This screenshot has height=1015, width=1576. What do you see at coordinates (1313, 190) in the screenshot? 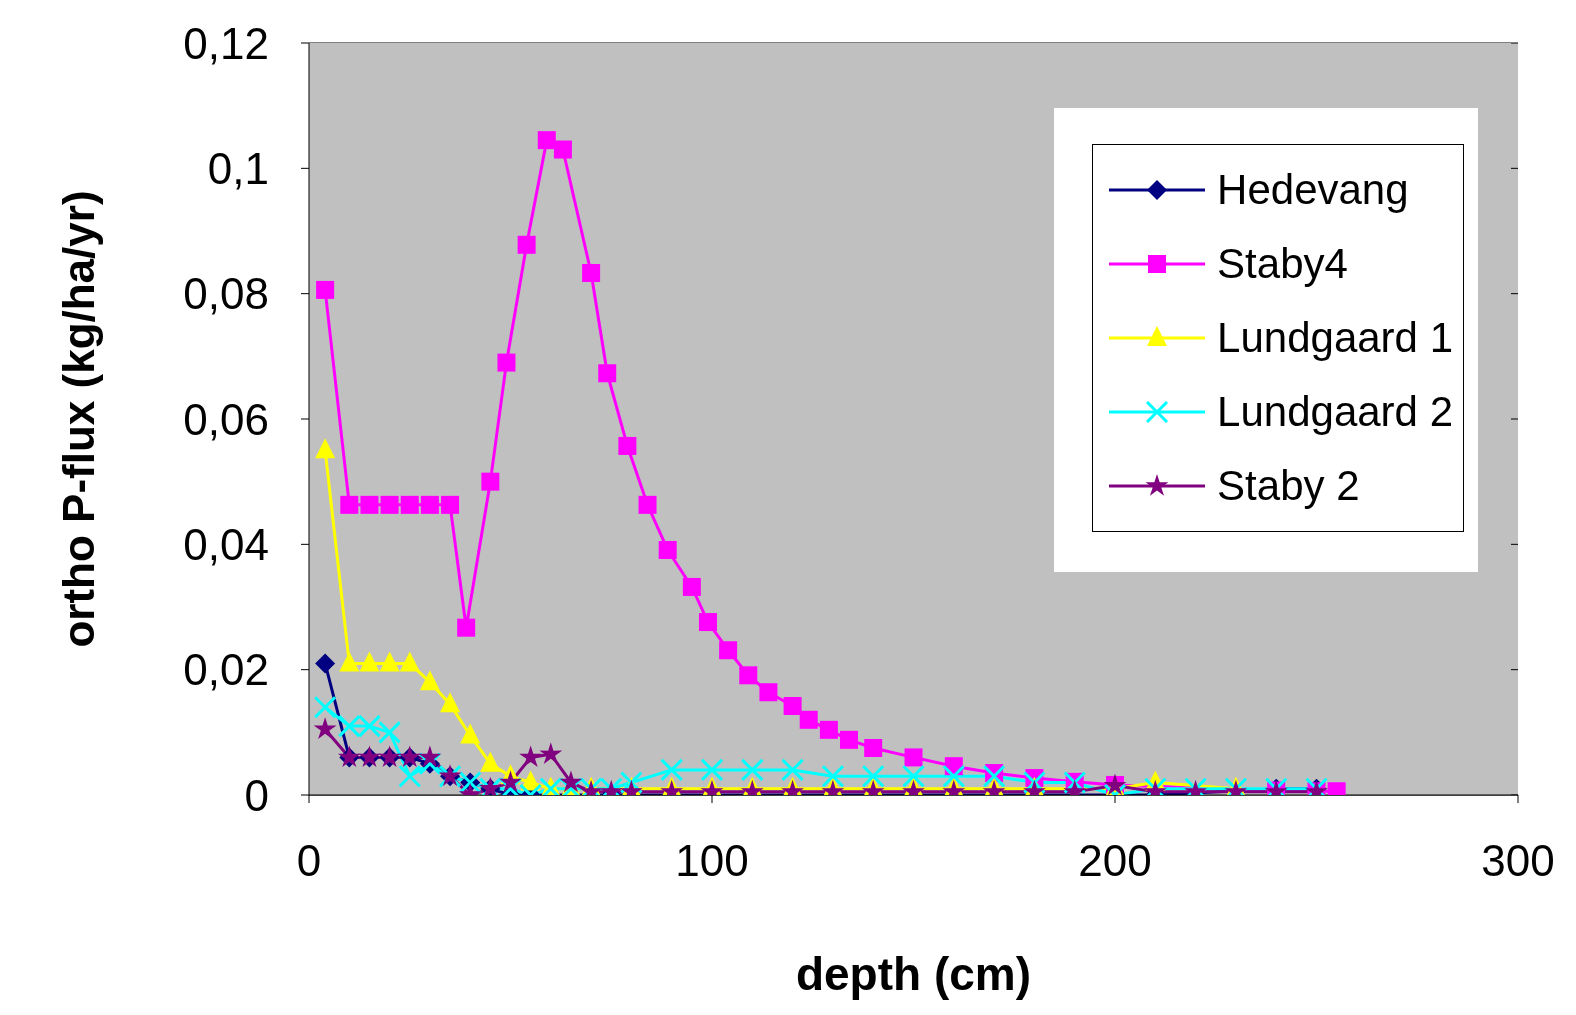
I see `legend-label: Hedevang` at bounding box center [1313, 190].